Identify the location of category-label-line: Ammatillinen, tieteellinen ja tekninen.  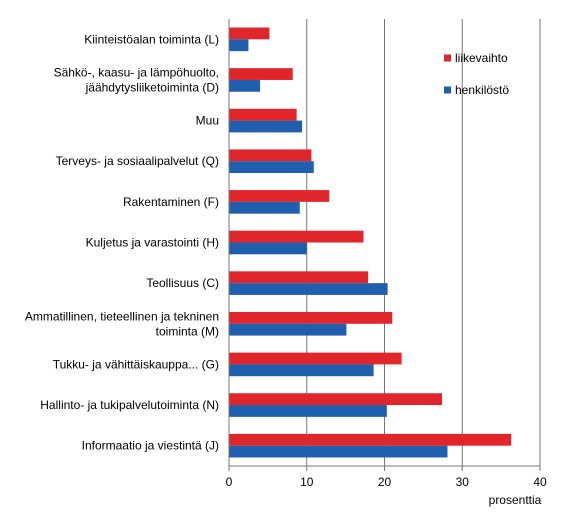
(122, 316).